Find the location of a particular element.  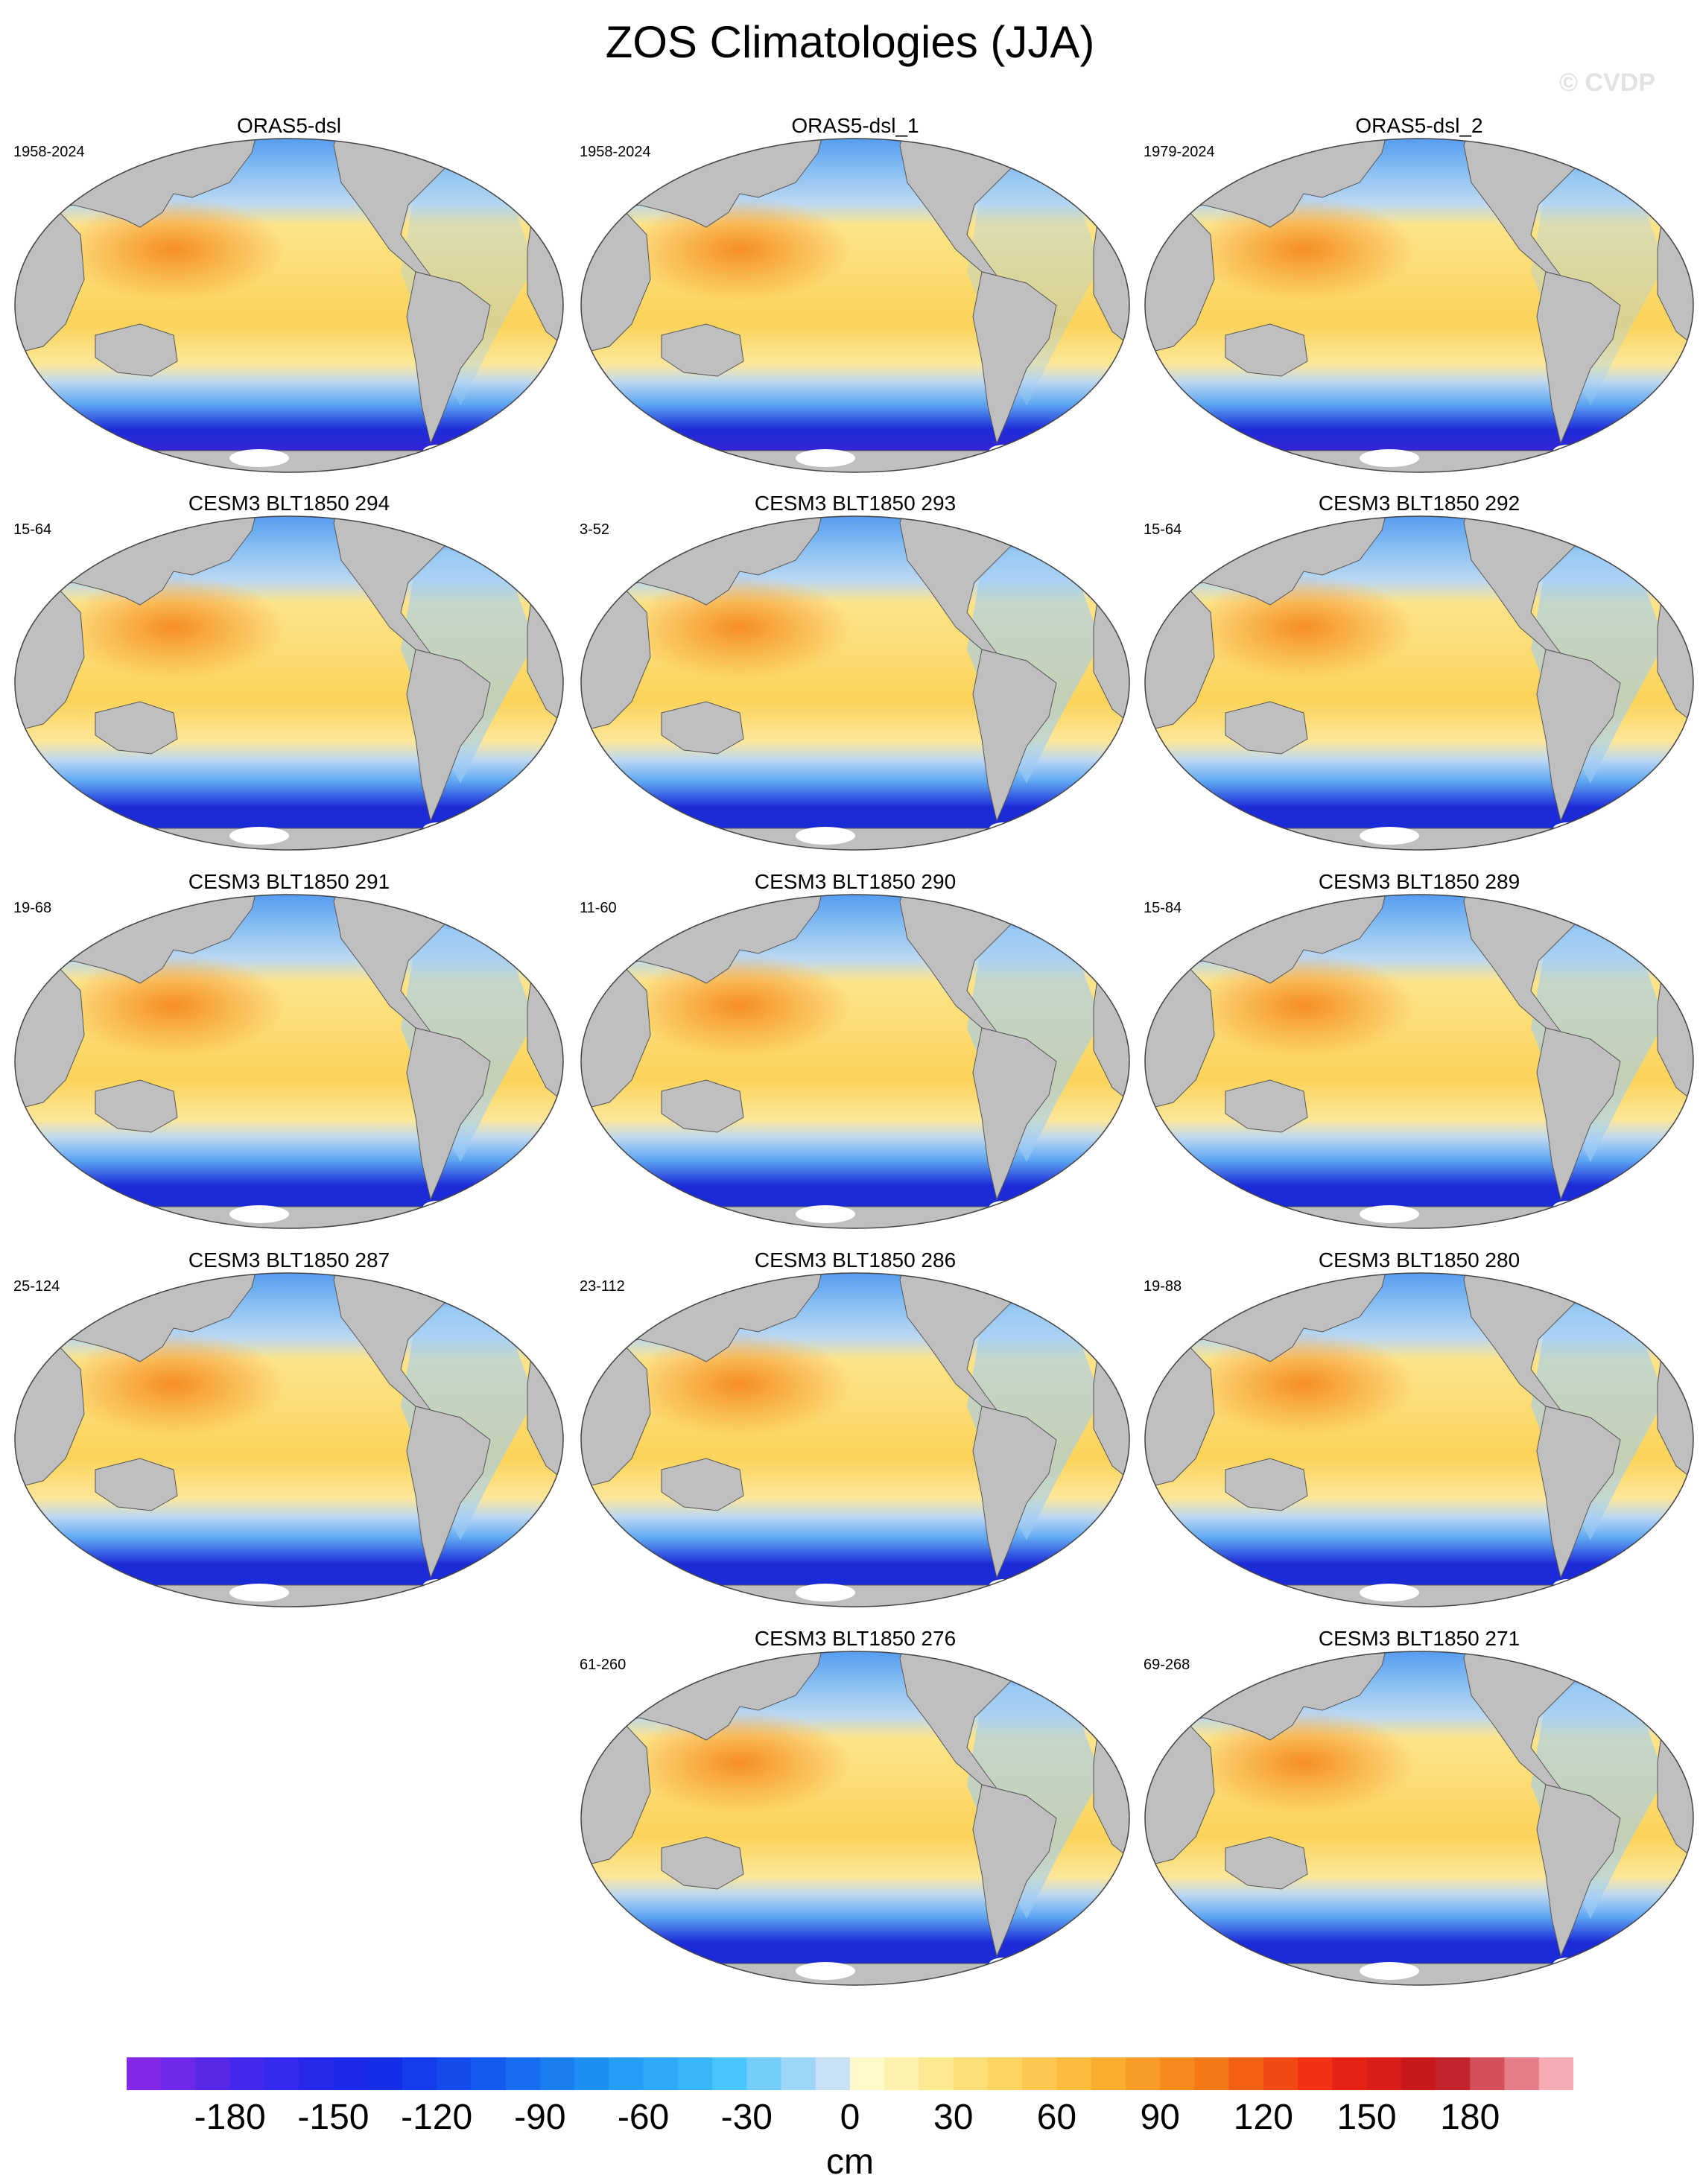

colorbar-tick-label: -180 is located at coordinates (230, 2117).